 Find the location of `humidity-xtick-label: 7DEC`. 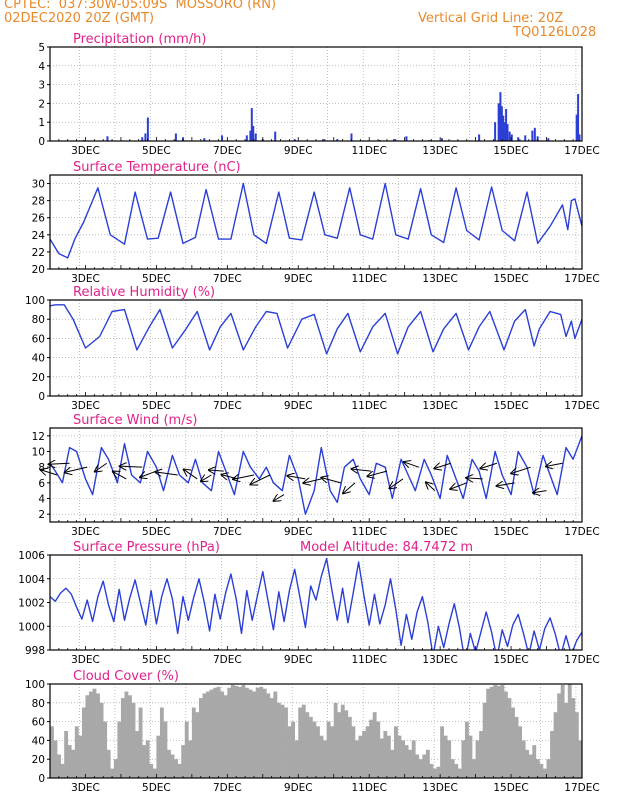

humidity-xtick-label: 7DEC is located at coordinates (227, 406).